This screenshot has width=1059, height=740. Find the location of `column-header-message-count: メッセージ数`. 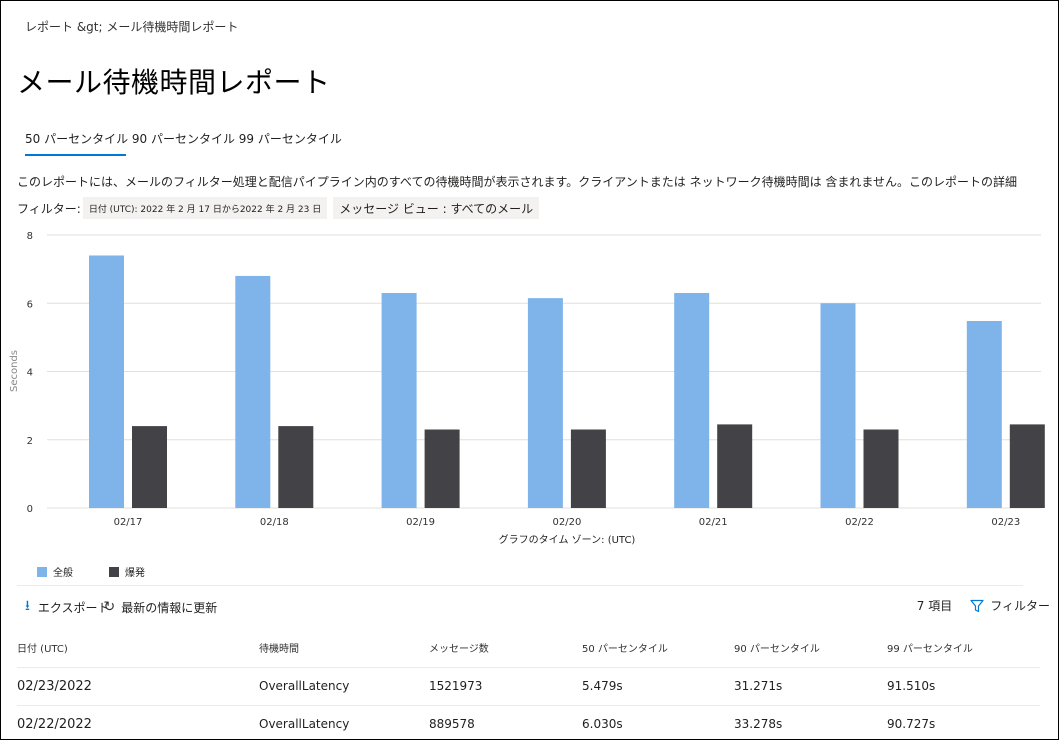

column-header-message-count: メッセージ数 is located at coordinates (505, 648).